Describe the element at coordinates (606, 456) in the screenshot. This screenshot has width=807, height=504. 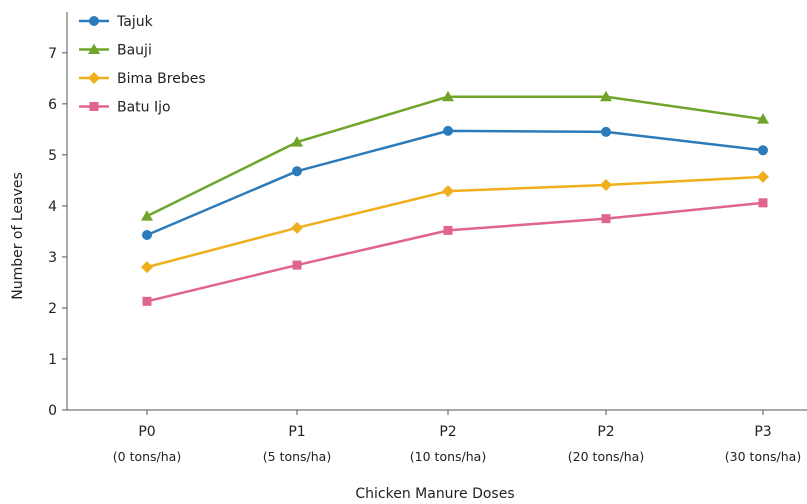
I see `x-tick-sublabel: (20 tons/ha)` at that location.